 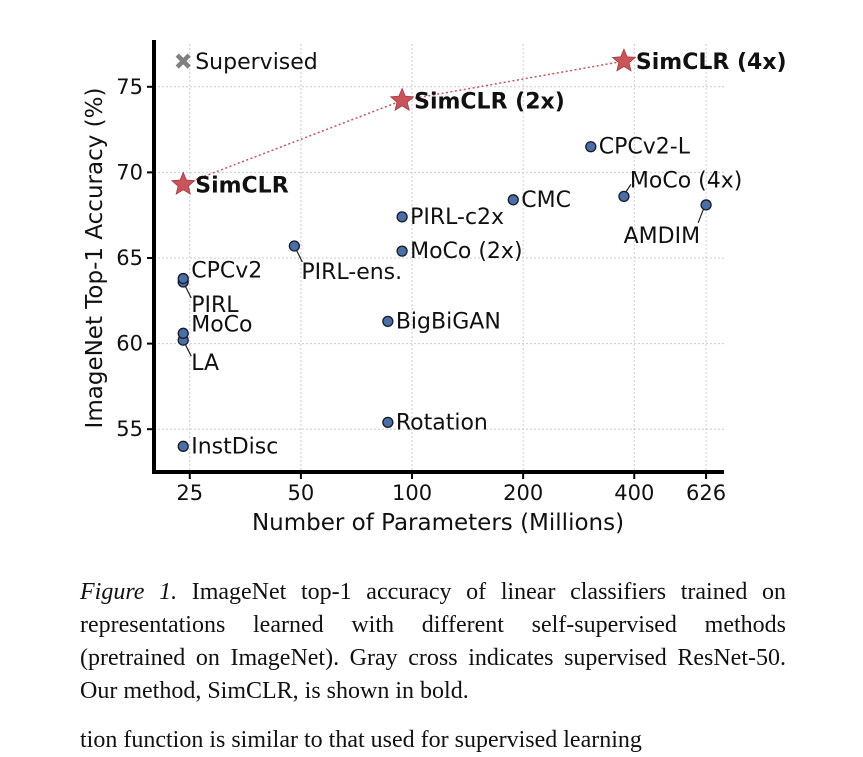 I want to click on leader-la, so click(x=188, y=350).